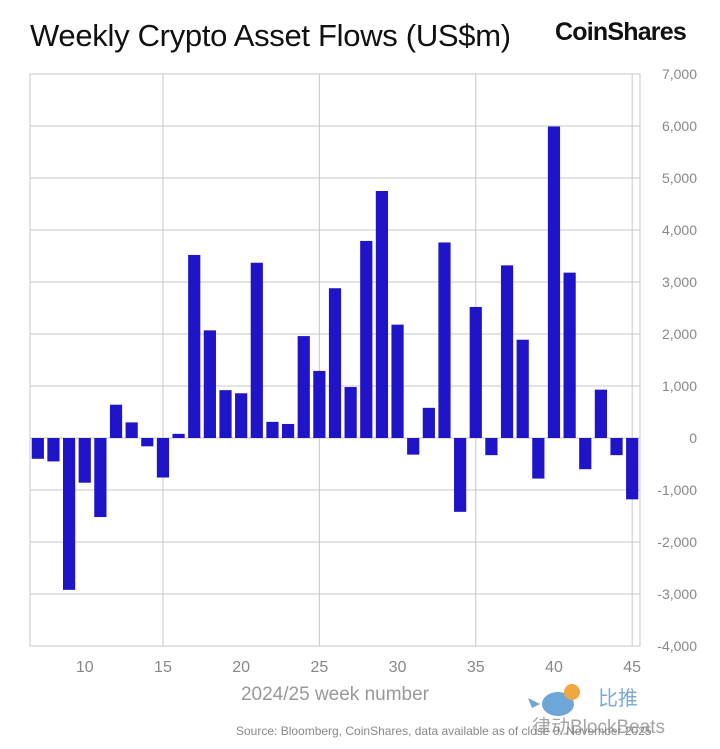  I want to click on watermark-subtext: 律动BlockBeats, so click(599, 727).